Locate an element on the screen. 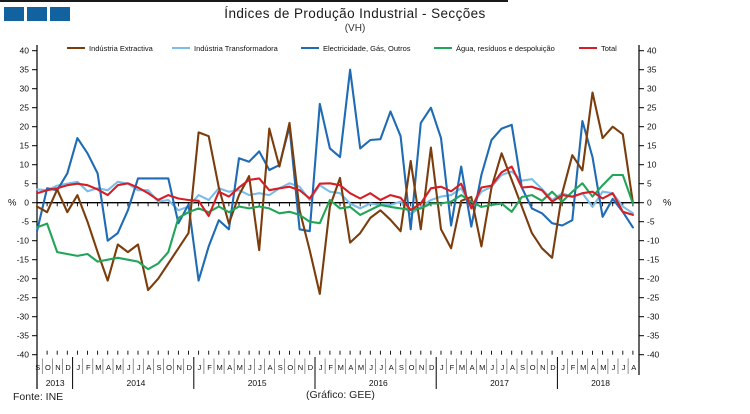 Image resolution: width=750 pixels, height=414 pixels. percent-label-left: % is located at coordinates (12, 203).